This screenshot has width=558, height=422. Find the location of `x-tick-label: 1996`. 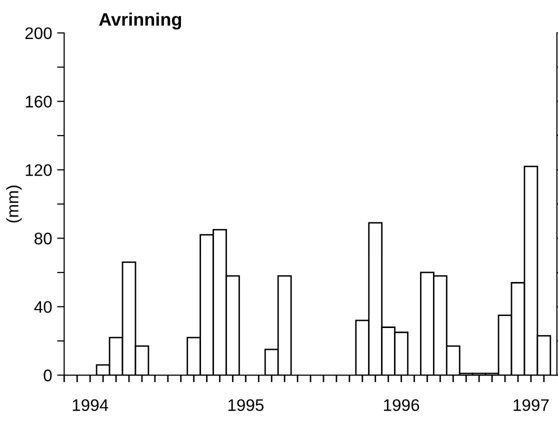

x-tick-label: 1996 is located at coordinates (402, 405).